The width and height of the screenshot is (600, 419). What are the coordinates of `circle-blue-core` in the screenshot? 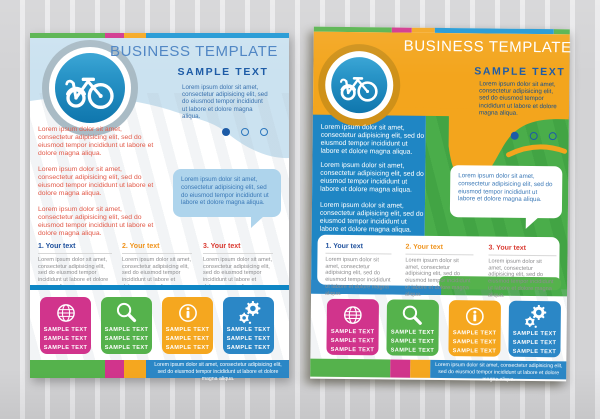 It's located at (90, 88).